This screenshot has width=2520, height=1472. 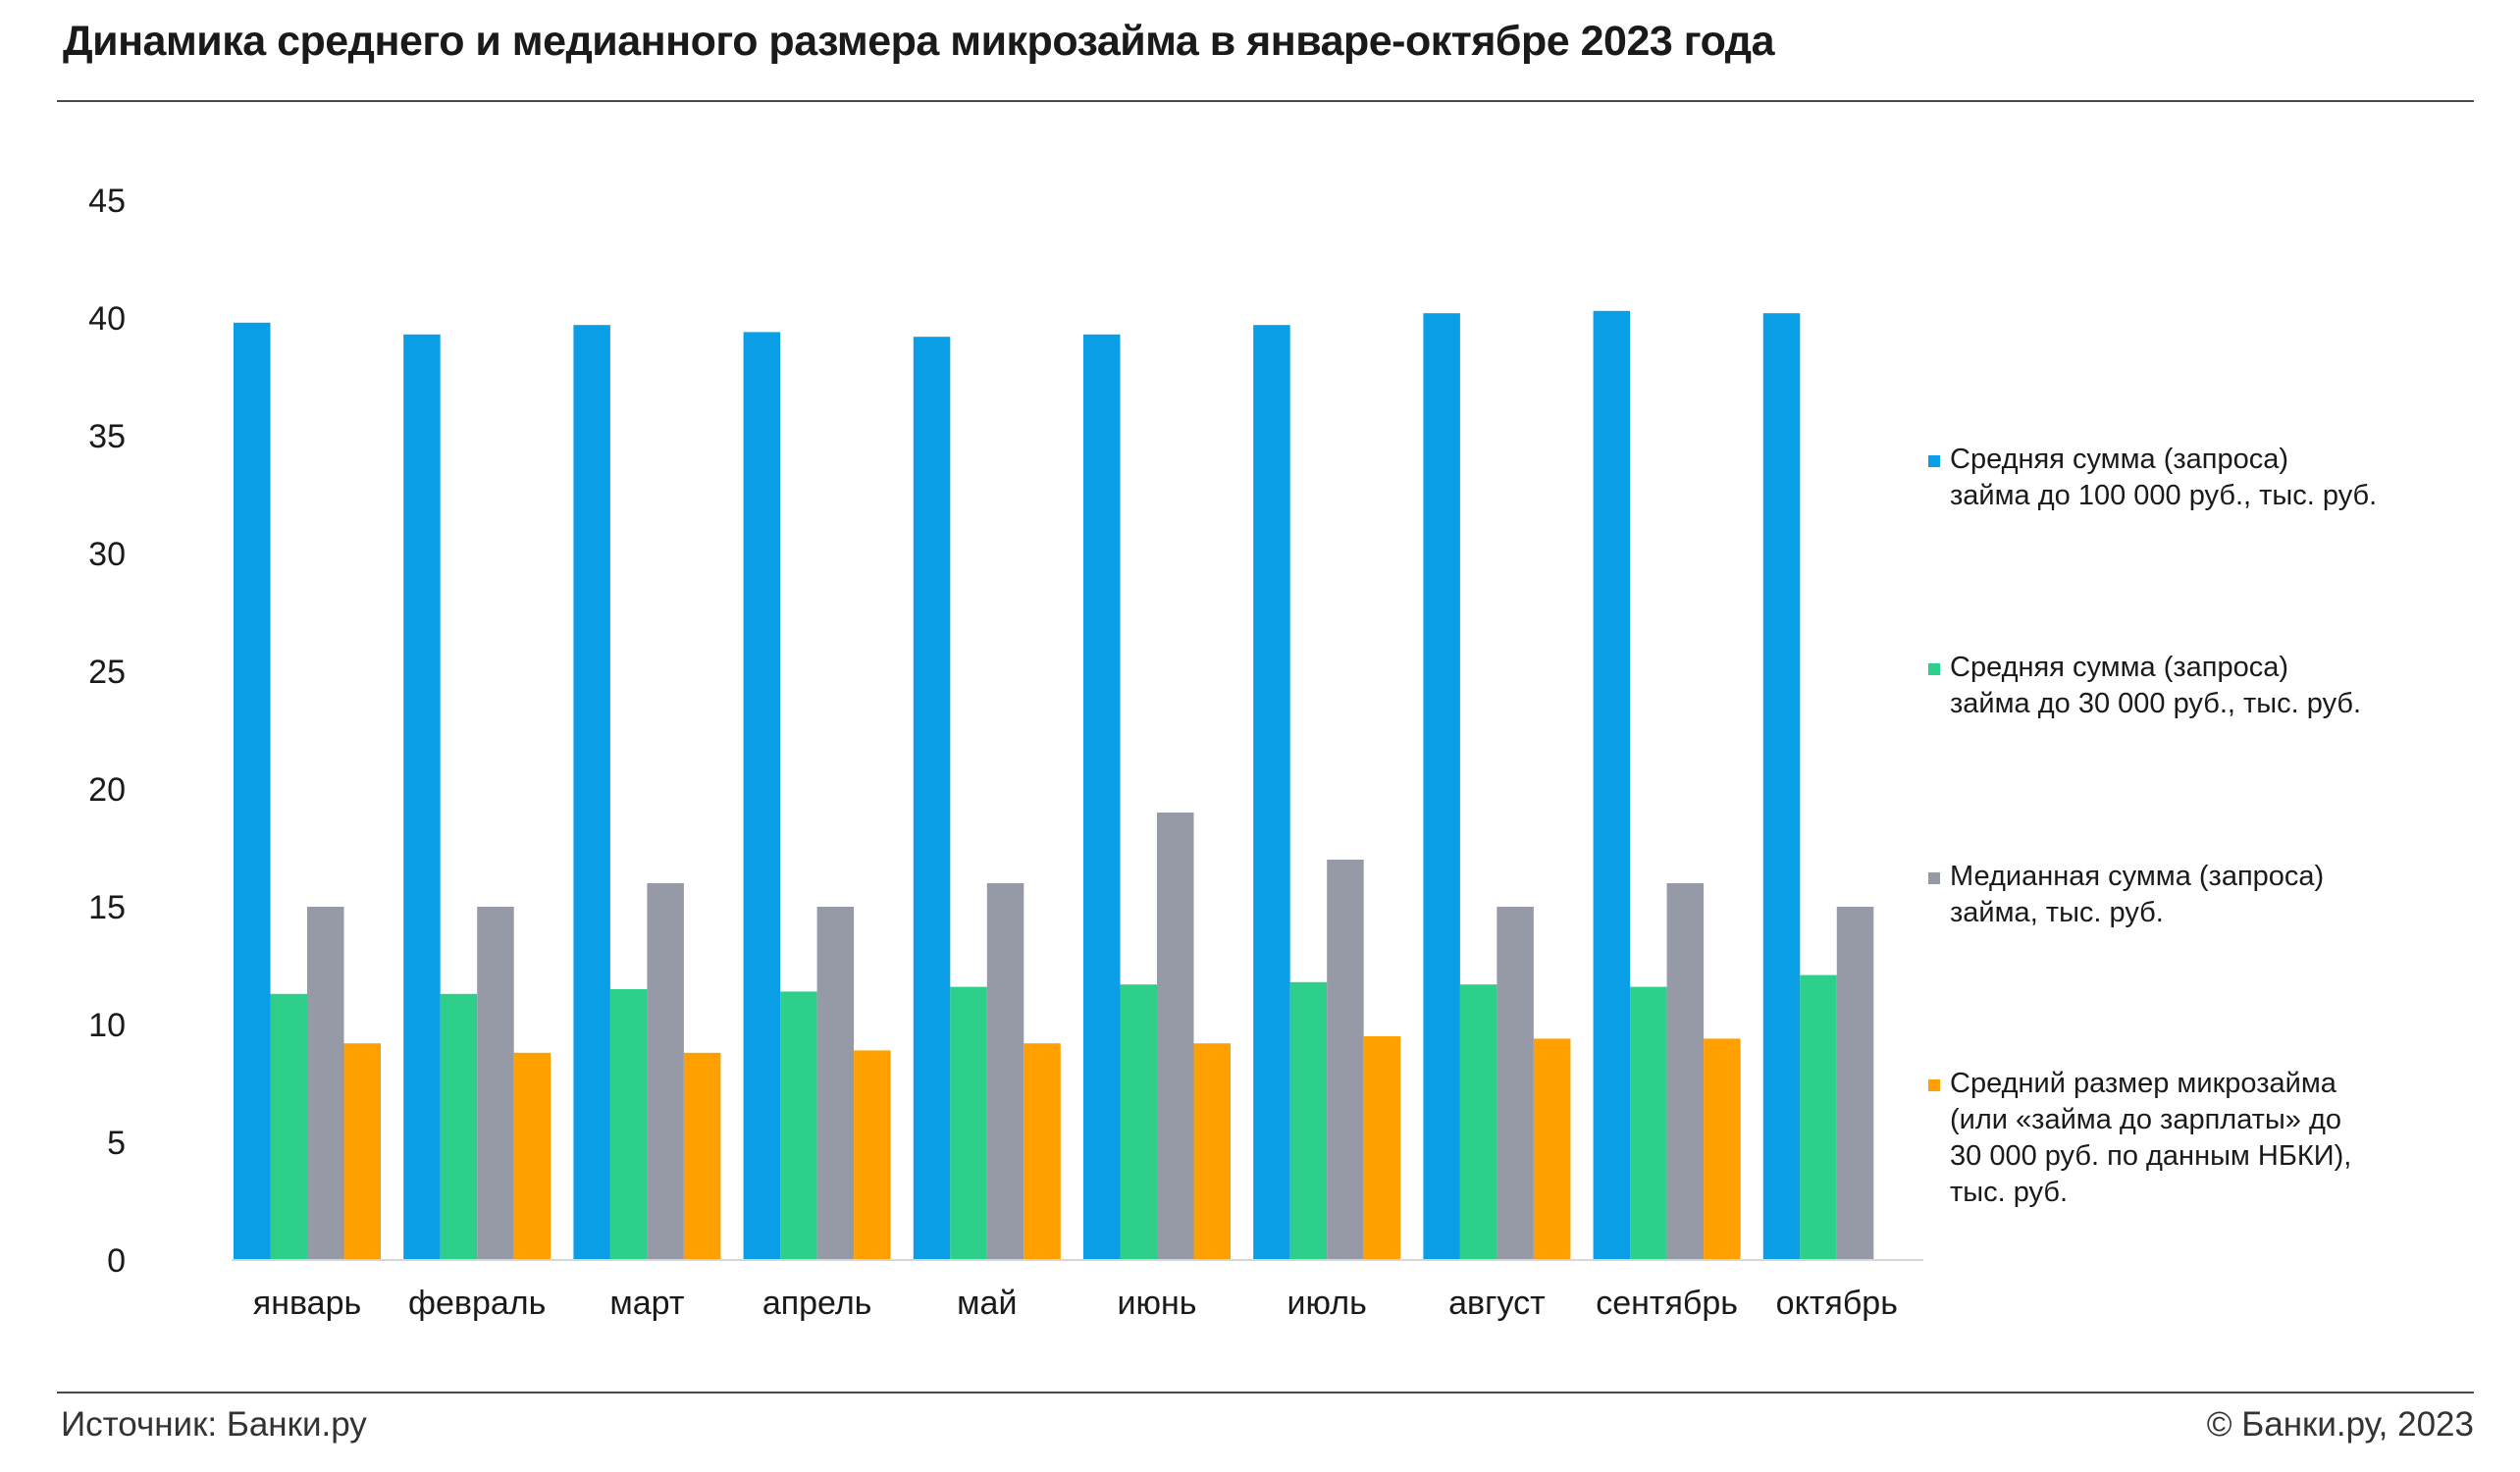 What do you see at coordinates (1837, 1303) in the screenshot?
I see `x-tick-label: октябрь` at bounding box center [1837, 1303].